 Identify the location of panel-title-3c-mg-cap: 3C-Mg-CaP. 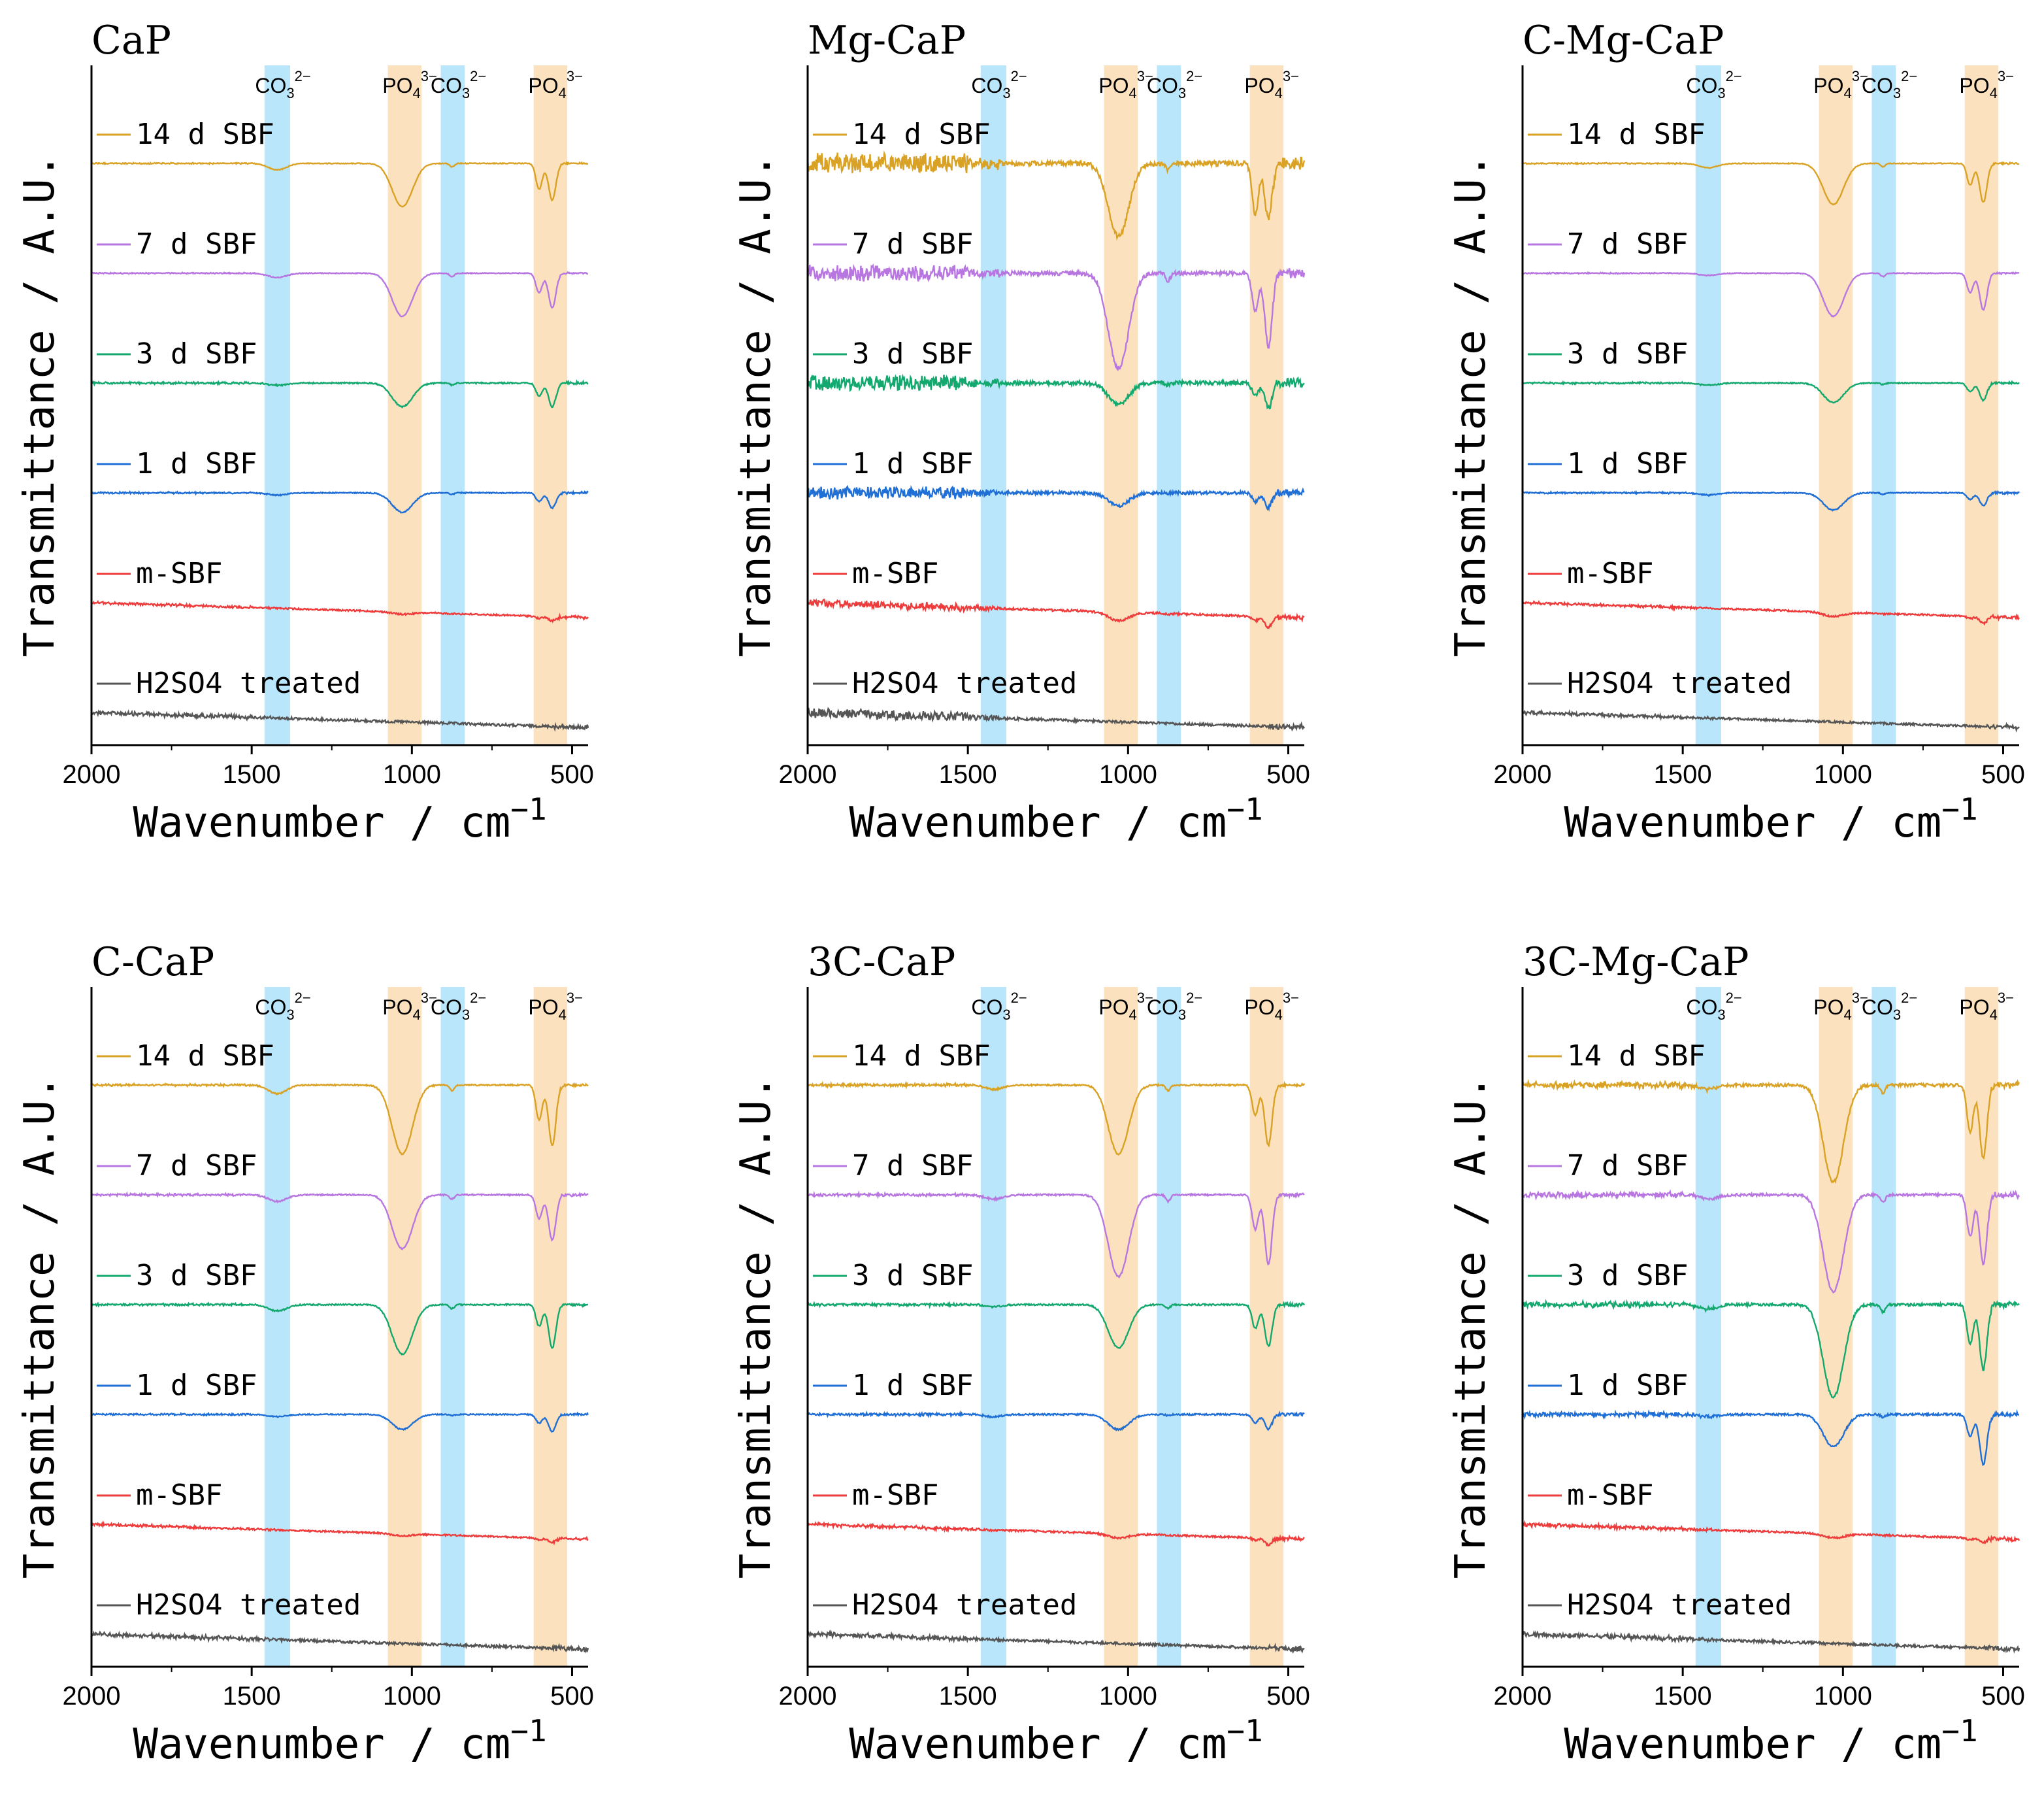
(1636, 962).